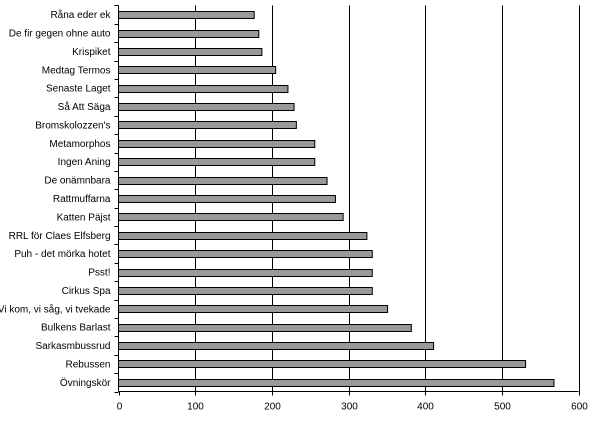 The height and width of the screenshot is (441, 596). I want to click on category-label: Puh - det mörka hotet, so click(62, 254).